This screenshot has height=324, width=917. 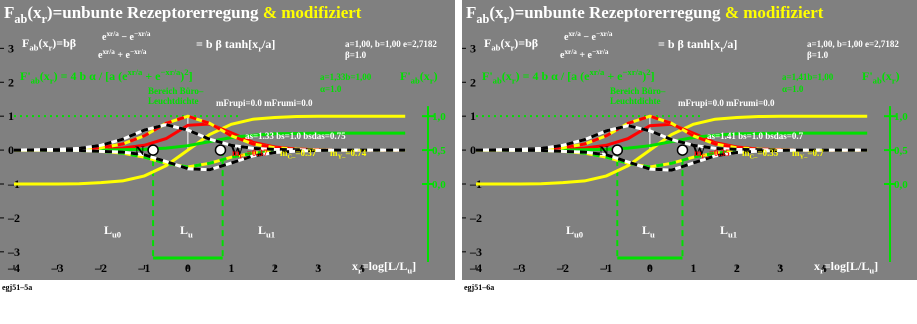 What do you see at coordinates (617, 12) in the screenshot?
I see `annotation-part: )=unbunte Rezeptorerregung` at bounding box center [617, 12].